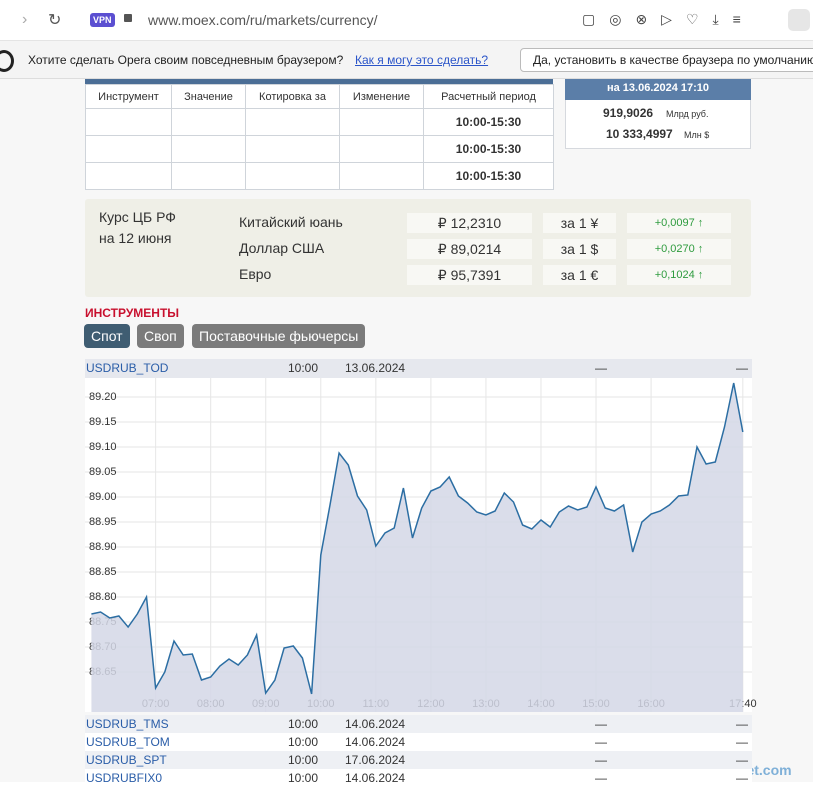 The height and width of the screenshot is (787, 813). I want to click on currency-name: Китайский юань, so click(291, 222).